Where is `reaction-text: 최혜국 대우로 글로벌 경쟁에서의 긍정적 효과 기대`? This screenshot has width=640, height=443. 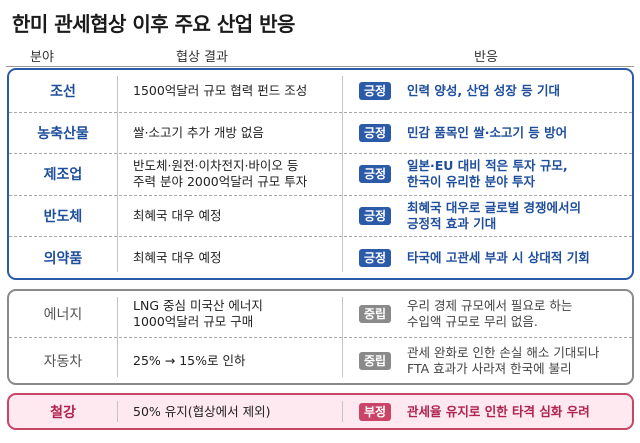 reaction-text: 최혜국 대우로 글로벌 경쟁에서의 긍정적 효과 기대 is located at coordinates (518, 216).